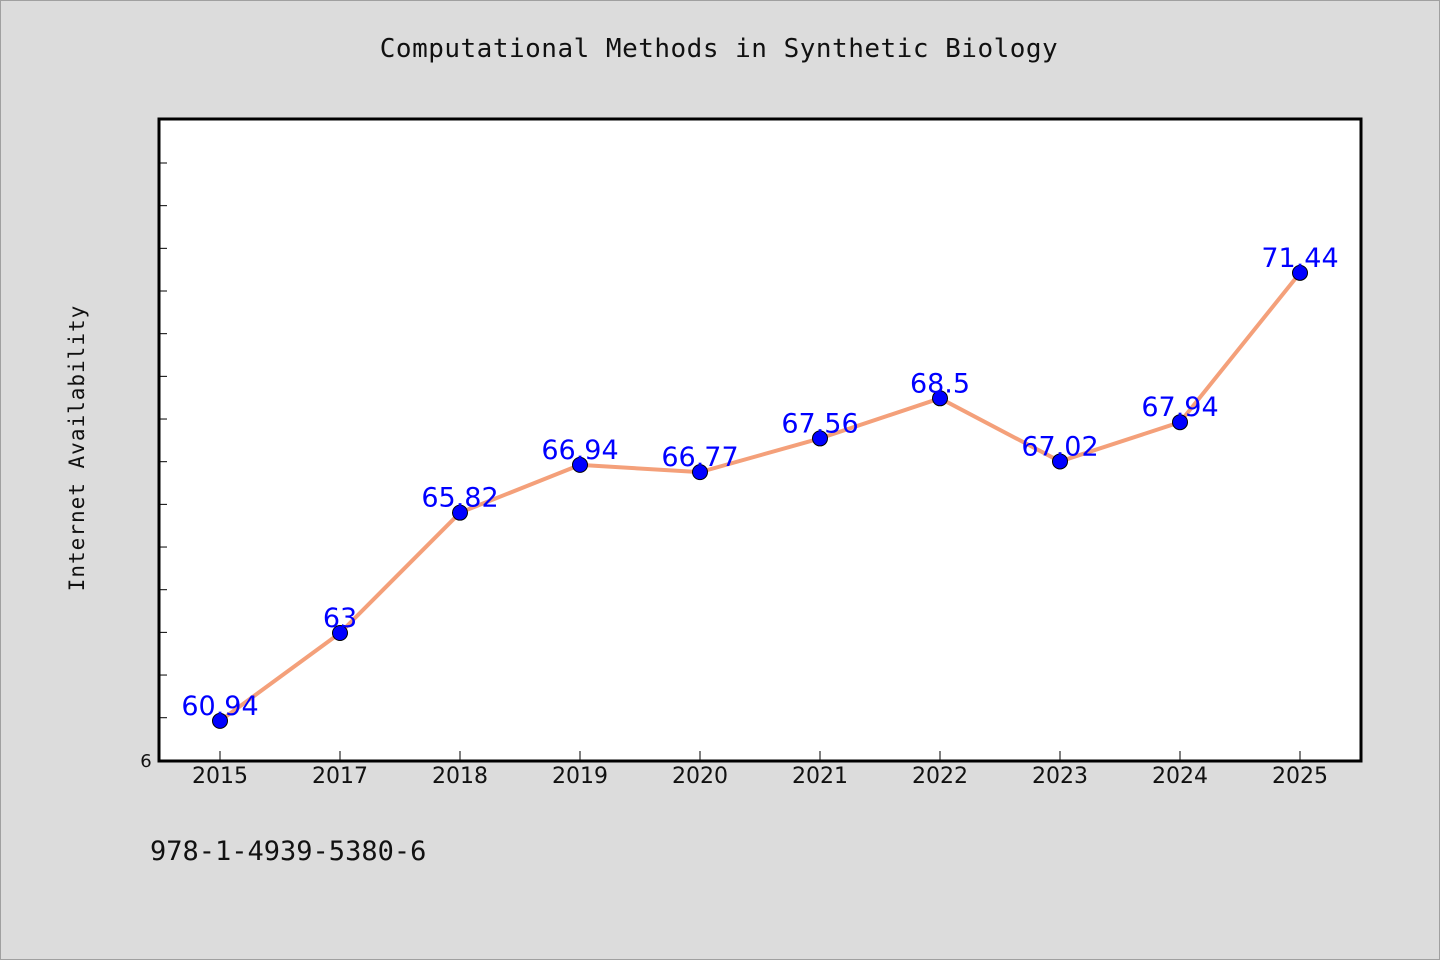 The height and width of the screenshot is (960, 1440). What do you see at coordinates (219, 706) in the screenshot?
I see `data-label: 60.94` at bounding box center [219, 706].